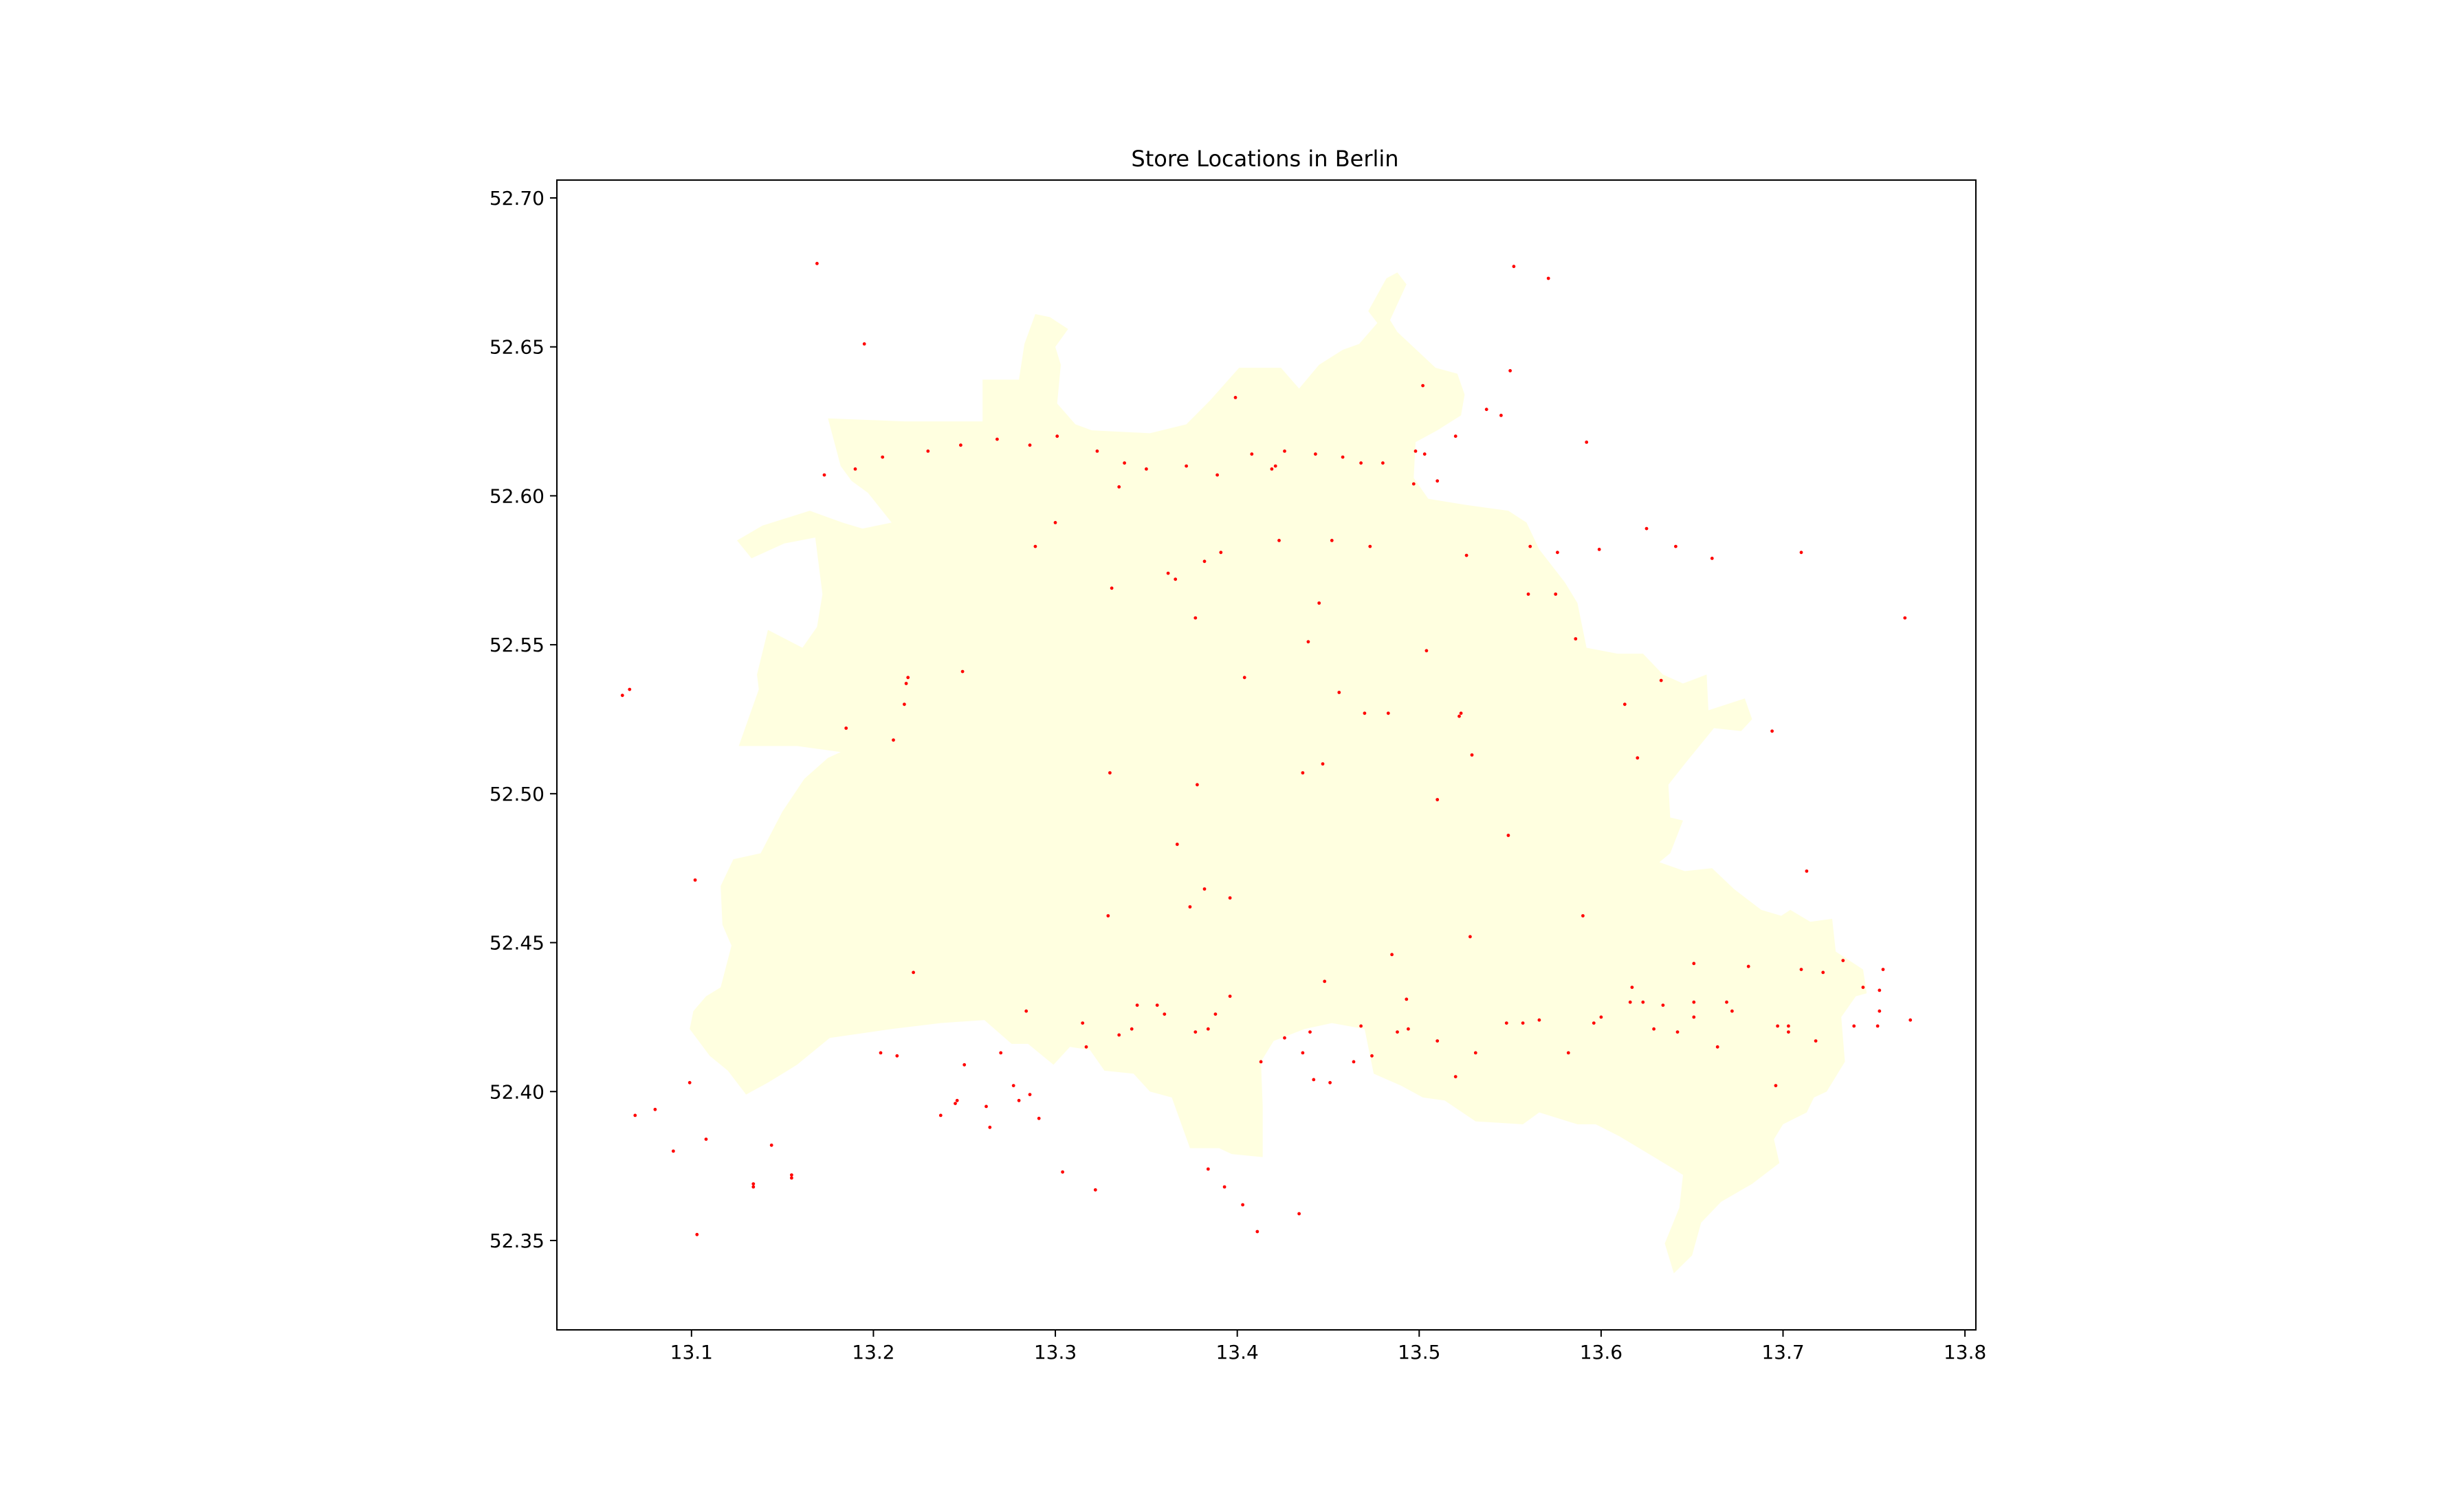  I want to click on y-tick-label: 52.70, so click(517, 198).